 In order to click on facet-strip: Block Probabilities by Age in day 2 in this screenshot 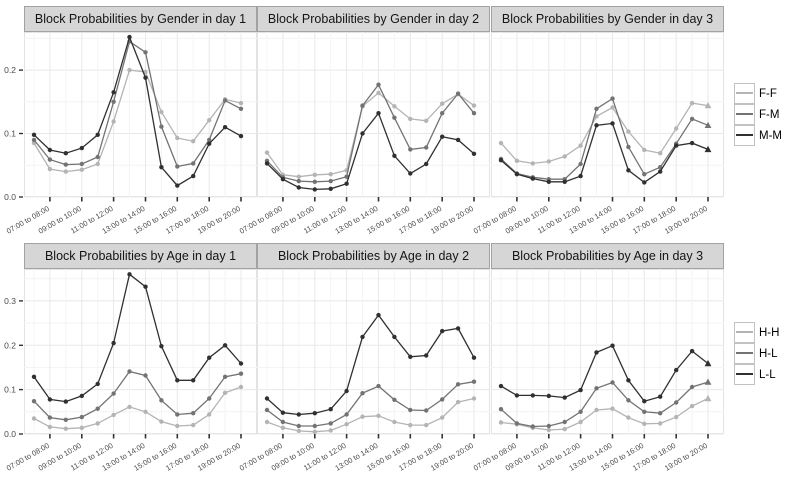, I will do `click(373, 256)`.